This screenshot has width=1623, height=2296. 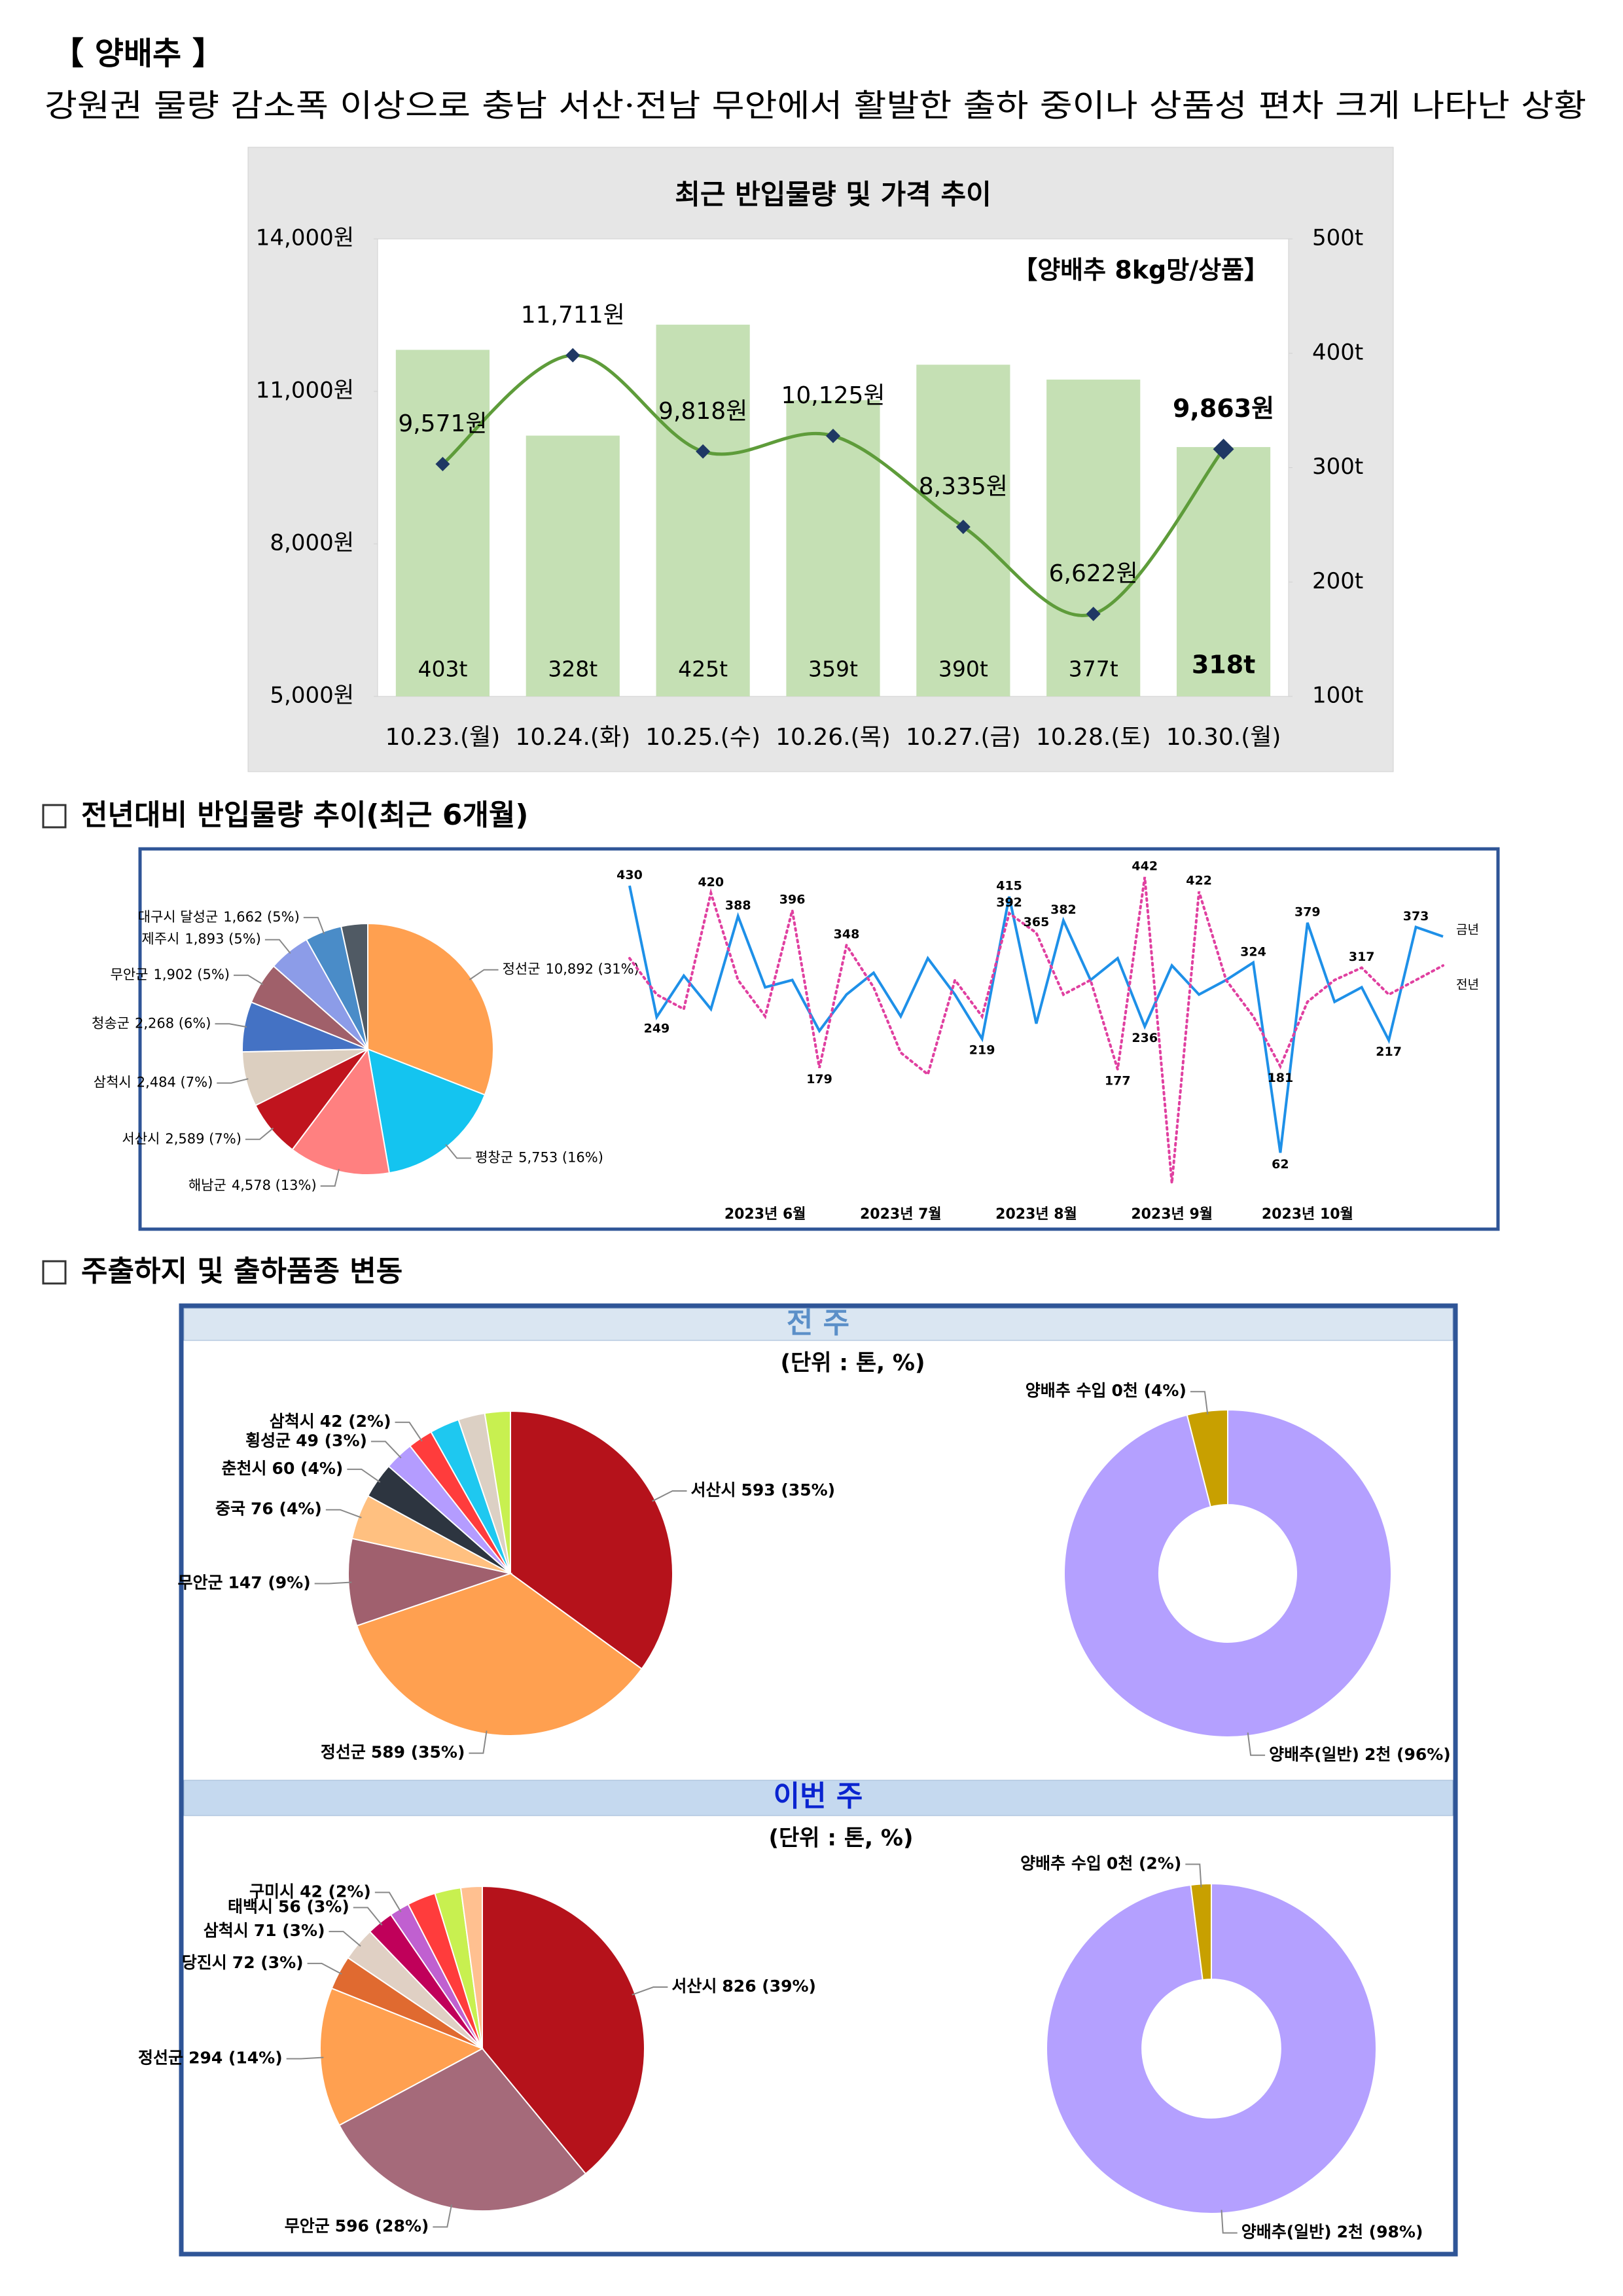 I want to click on slice-name: 구미시, so click(x=271, y=1891).